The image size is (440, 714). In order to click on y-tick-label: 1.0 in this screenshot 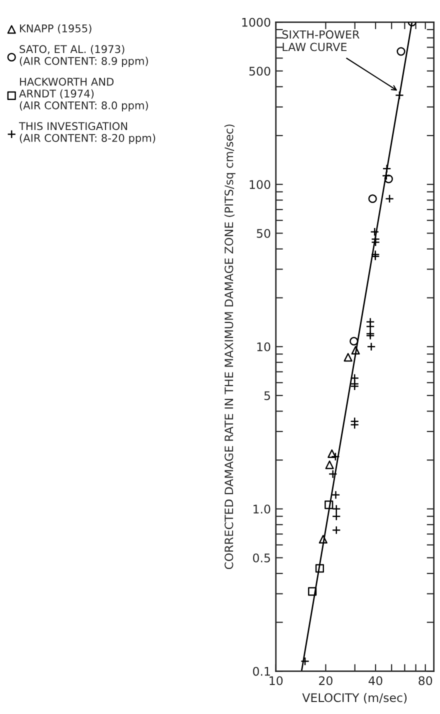, I will do `click(262, 509)`.